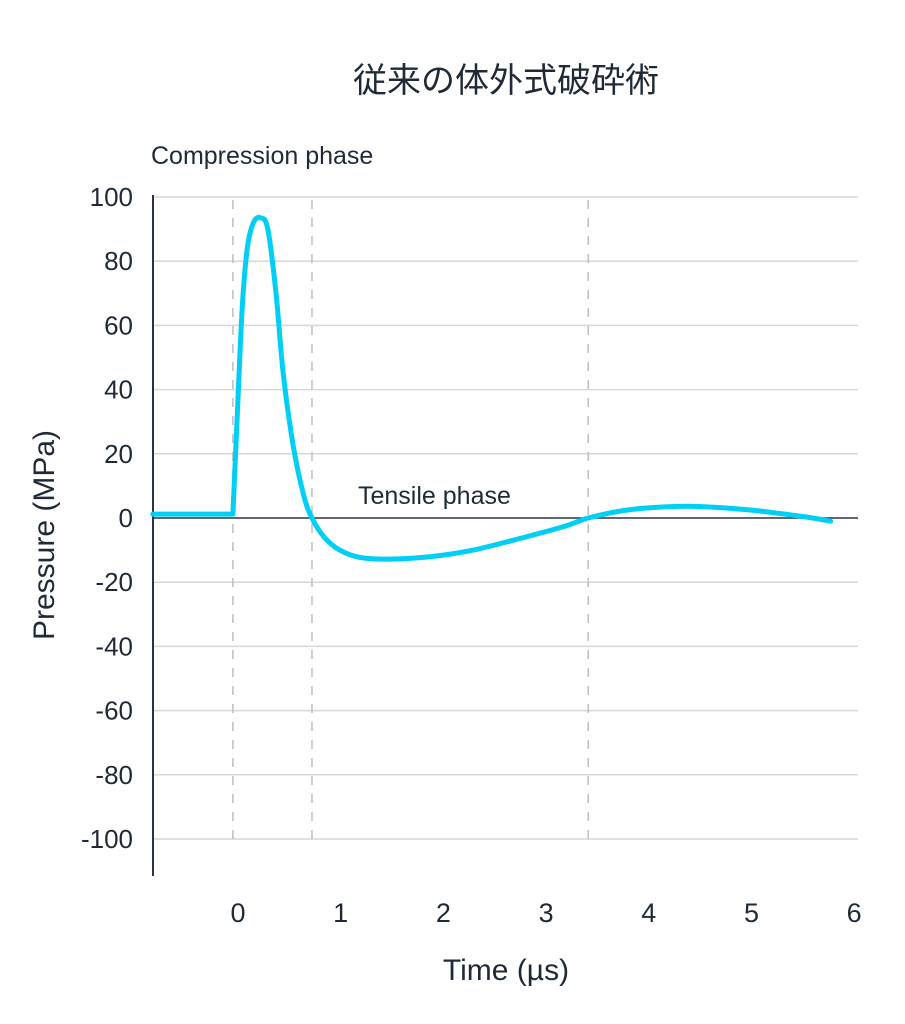 Image resolution: width=905 pixels, height=1024 pixels. What do you see at coordinates (648, 913) in the screenshot?
I see `x-tick-label: 4` at bounding box center [648, 913].